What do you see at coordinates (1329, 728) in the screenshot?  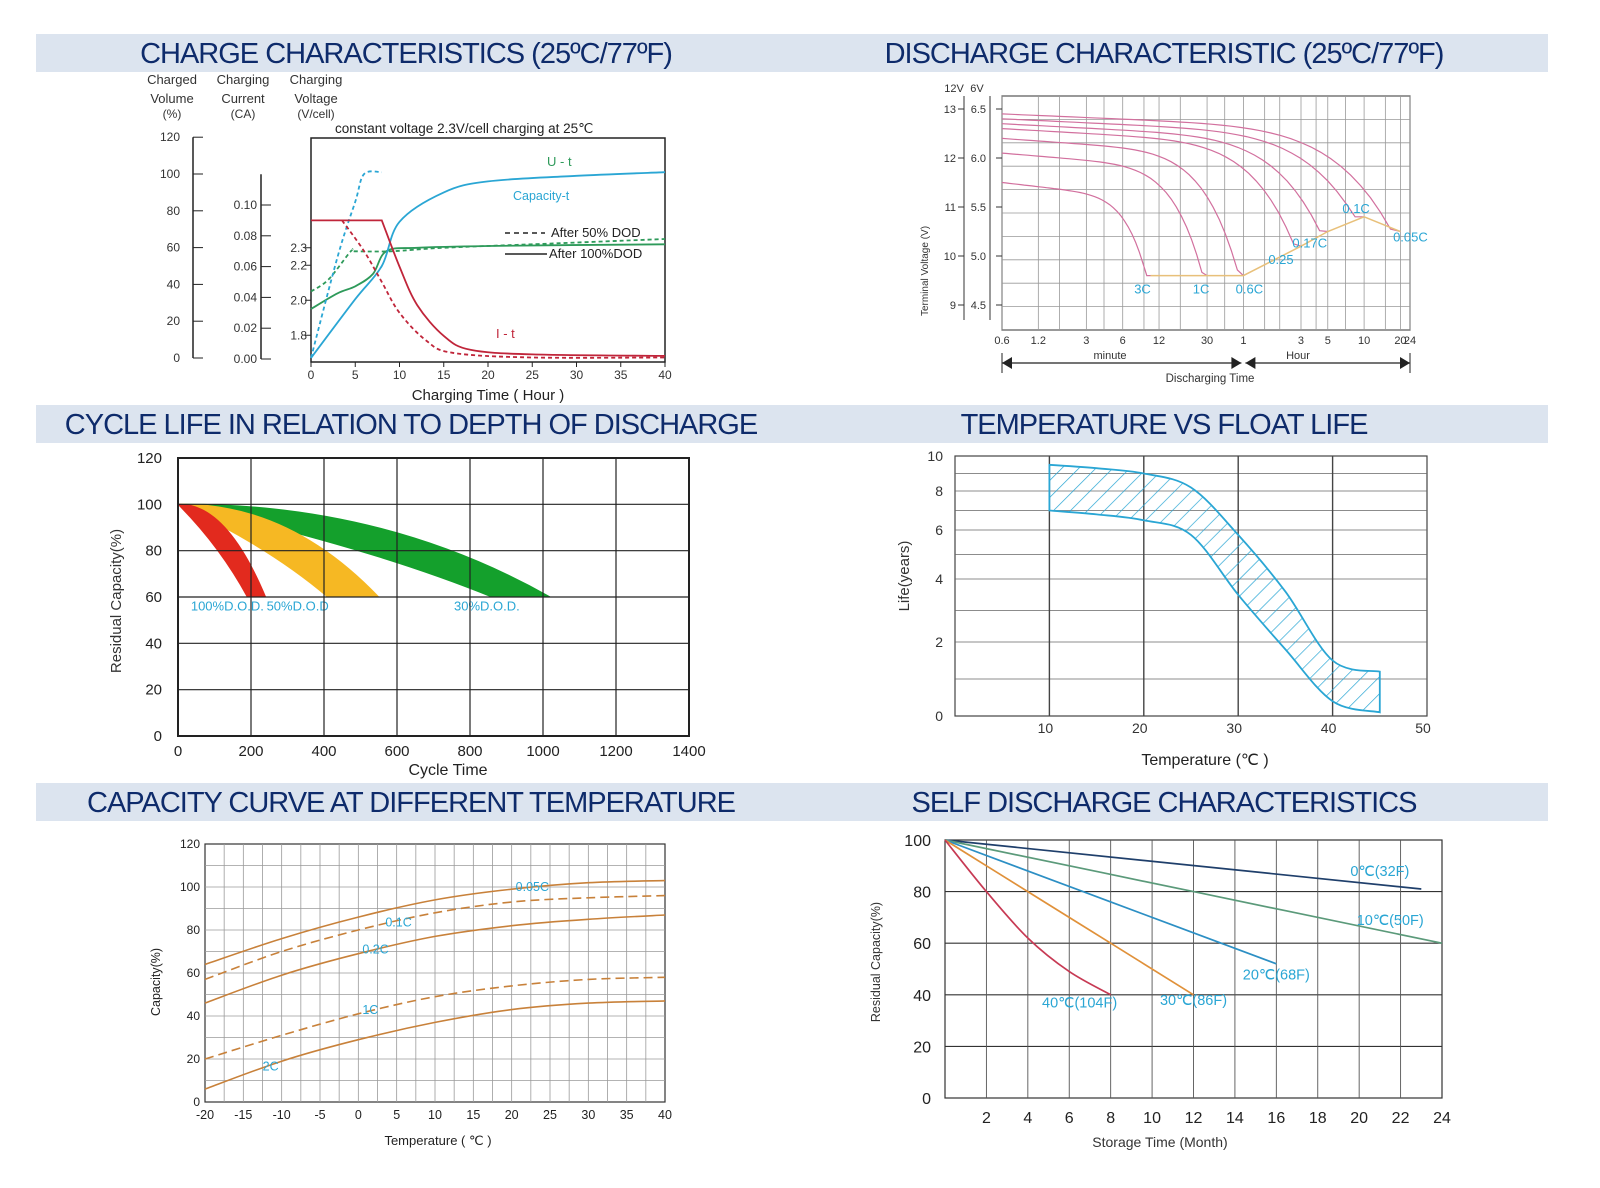 I see `float-x-tick-label: 40` at bounding box center [1329, 728].